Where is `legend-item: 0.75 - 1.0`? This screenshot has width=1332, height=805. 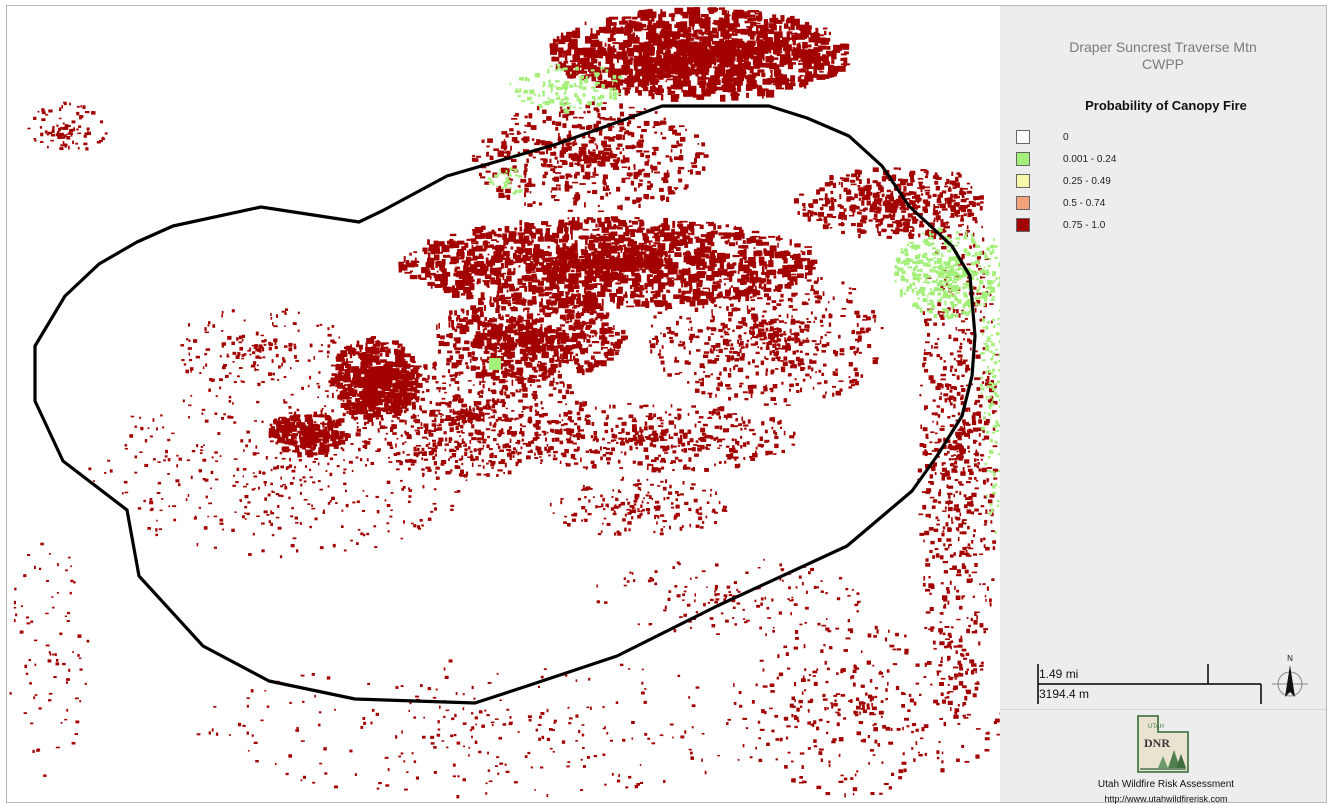
legend-item: 0.75 - 1.0 is located at coordinates (1066, 225).